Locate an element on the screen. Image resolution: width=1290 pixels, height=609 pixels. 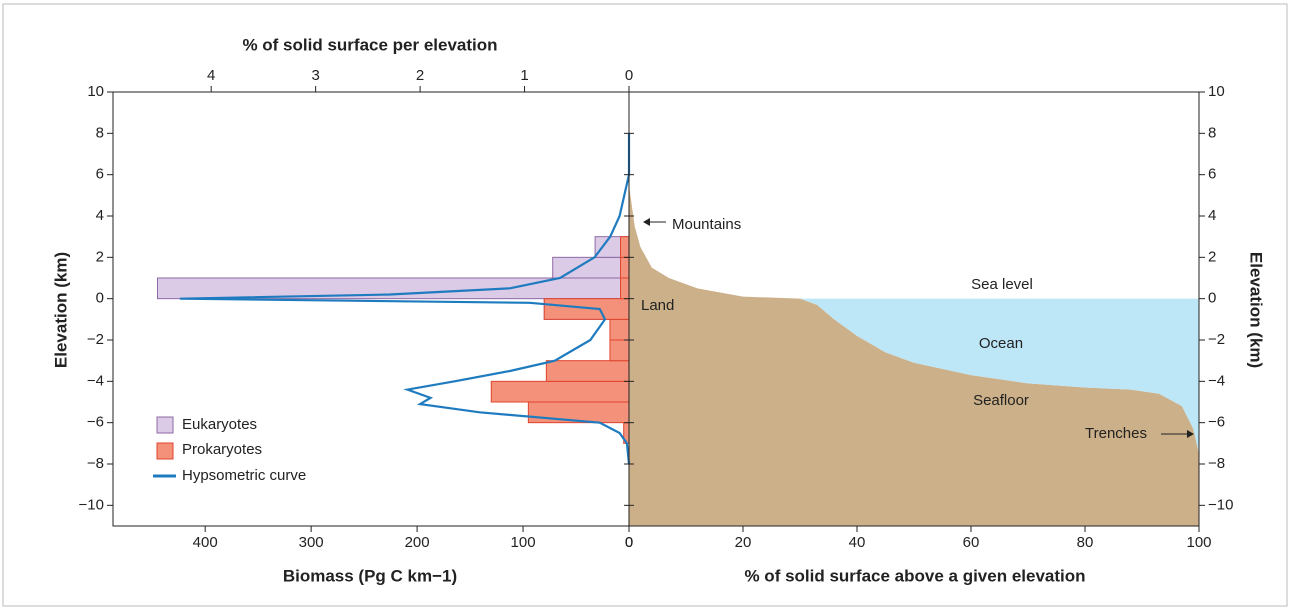
x-tick-label: 20 is located at coordinates (743, 542).